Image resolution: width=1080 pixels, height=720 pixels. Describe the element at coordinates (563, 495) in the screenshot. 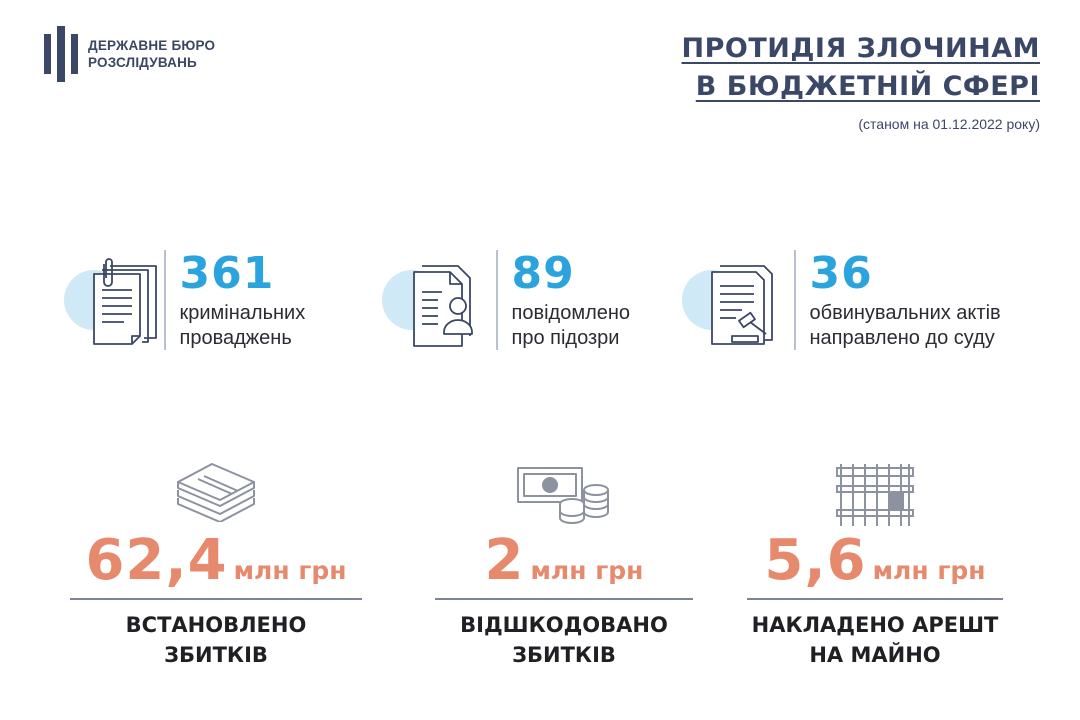

I see `banknote-coins-icon` at that location.